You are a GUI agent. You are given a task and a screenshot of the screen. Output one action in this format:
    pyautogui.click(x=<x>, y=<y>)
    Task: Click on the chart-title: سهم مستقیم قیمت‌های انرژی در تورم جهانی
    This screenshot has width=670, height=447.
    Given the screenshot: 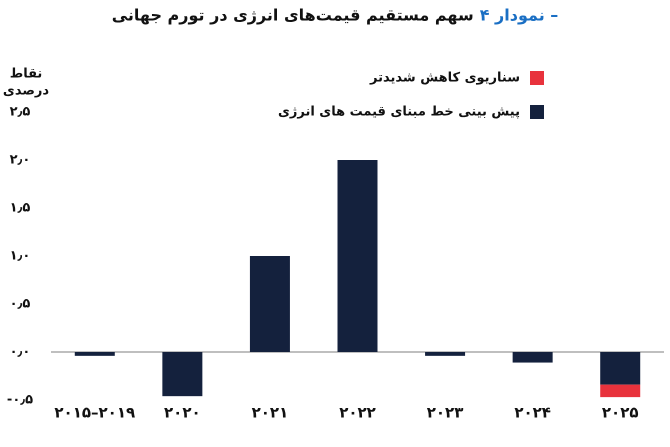 What is the action you would take?
    pyautogui.click(x=293, y=15)
    